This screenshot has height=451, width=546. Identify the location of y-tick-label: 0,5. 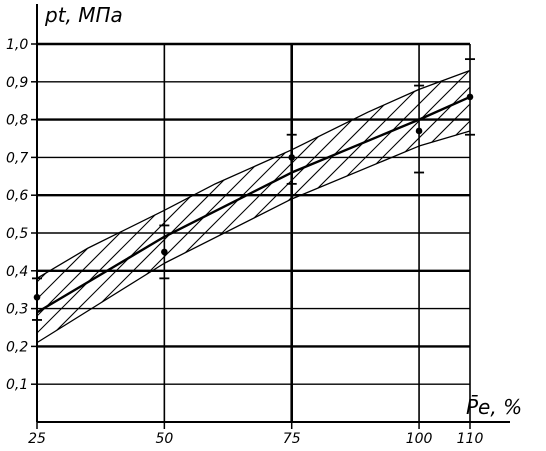
(17, 234).